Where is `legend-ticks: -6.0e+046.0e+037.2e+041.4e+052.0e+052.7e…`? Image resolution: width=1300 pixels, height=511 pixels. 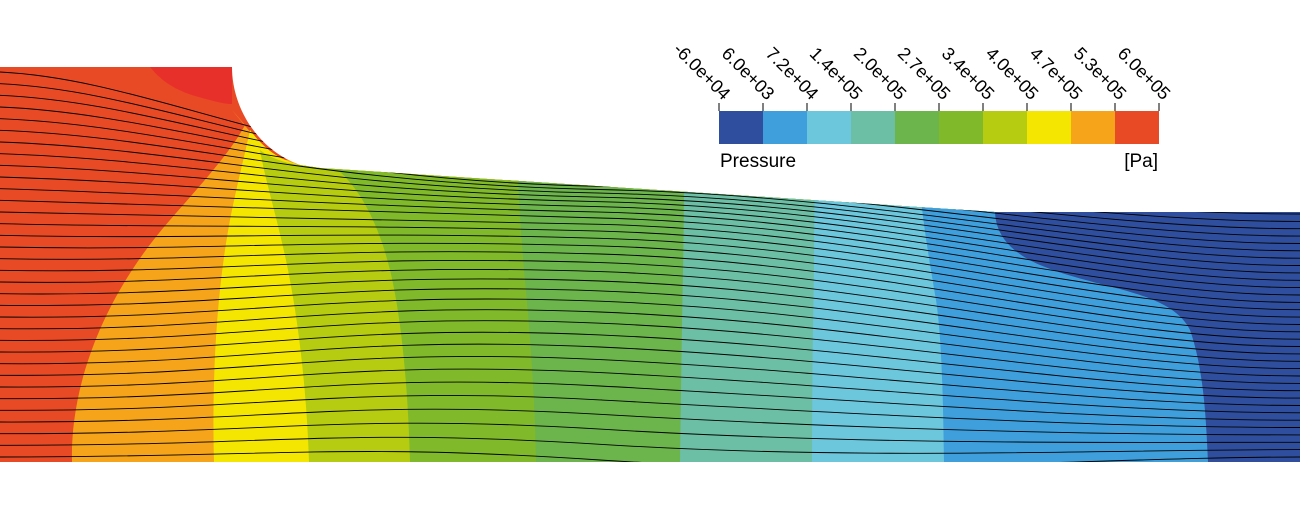 legend-ticks: -6.0e+046.0e+037.2e+041.4e+052.0e+052.7e… is located at coordinates (922, 75).